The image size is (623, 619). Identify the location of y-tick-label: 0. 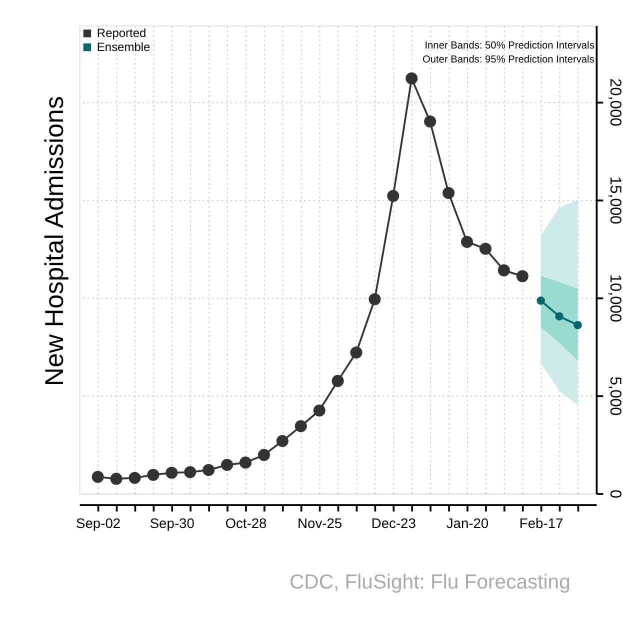
(614, 494).